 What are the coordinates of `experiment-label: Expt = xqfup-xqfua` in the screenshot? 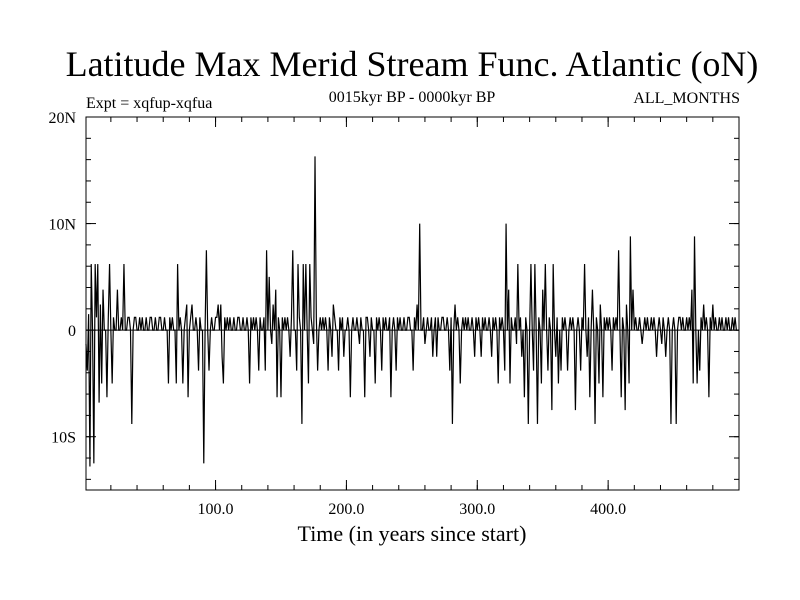 It's located at (149, 103).